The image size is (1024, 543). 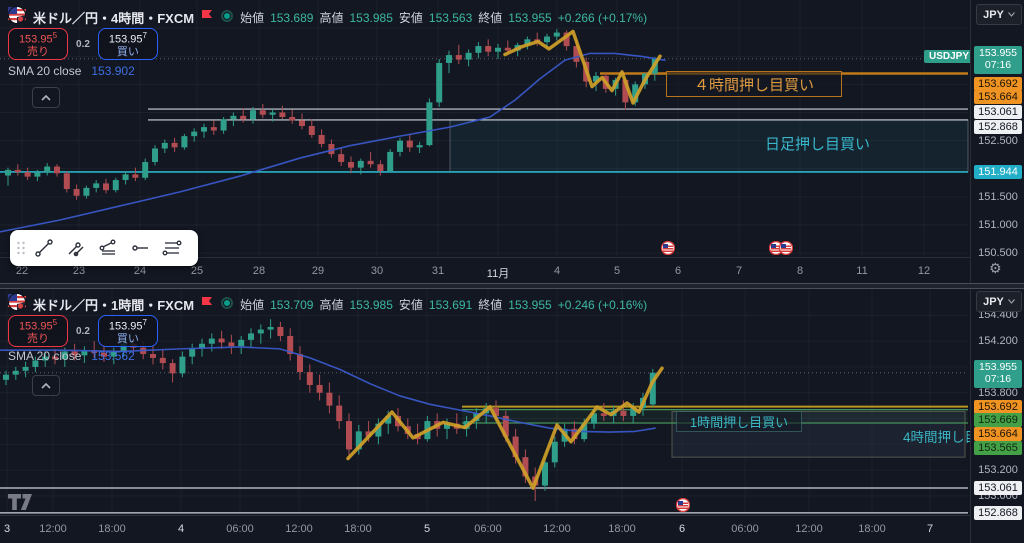 I want to click on time-axis-label: 12, so click(x=924, y=271).